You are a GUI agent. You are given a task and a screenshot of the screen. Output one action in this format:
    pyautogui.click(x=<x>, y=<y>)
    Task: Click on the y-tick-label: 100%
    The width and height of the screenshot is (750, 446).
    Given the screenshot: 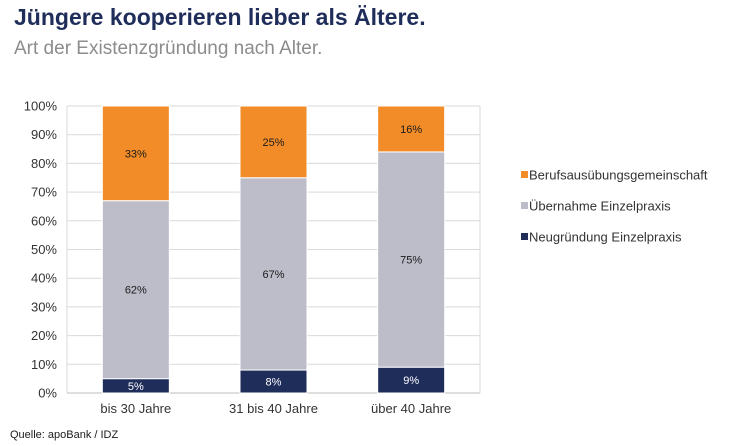 What is the action you would take?
    pyautogui.click(x=41, y=106)
    